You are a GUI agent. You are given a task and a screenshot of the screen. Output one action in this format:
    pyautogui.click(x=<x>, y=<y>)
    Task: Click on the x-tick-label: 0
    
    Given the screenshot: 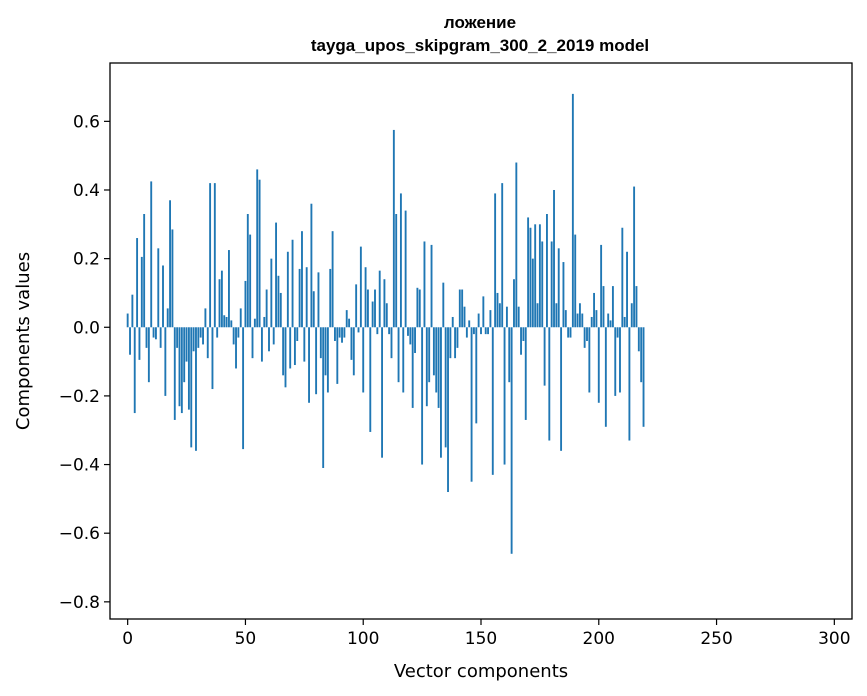 What is the action you would take?
    pyautogui.click(x=127, y=639)
    